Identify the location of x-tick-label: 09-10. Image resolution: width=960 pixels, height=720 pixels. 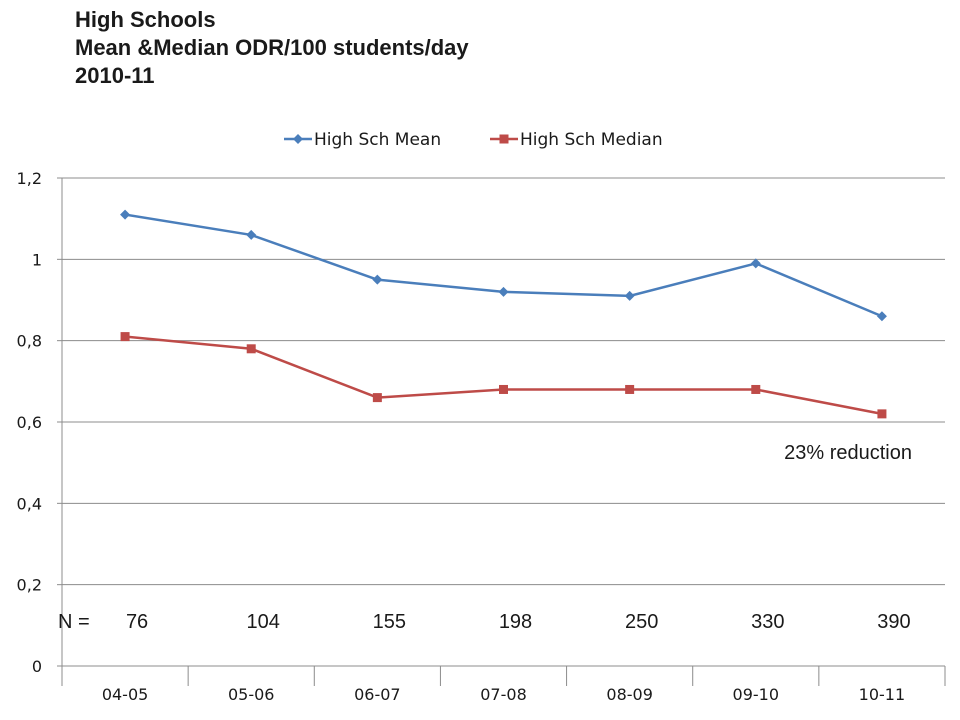
(756, 694).